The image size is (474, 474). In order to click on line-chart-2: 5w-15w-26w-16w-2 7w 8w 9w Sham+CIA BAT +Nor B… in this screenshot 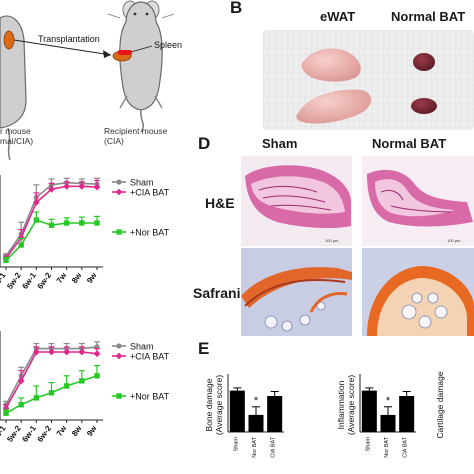, I will do `click(85, 387)`.